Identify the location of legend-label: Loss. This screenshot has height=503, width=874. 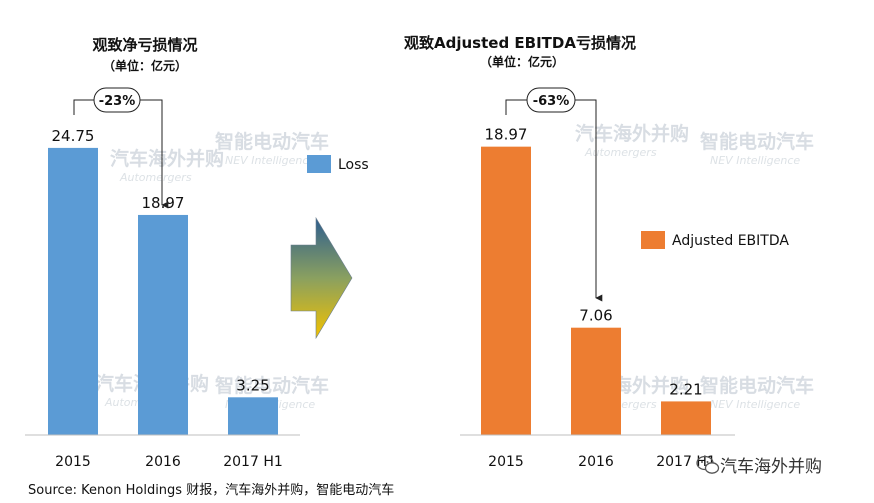
(353, 165).